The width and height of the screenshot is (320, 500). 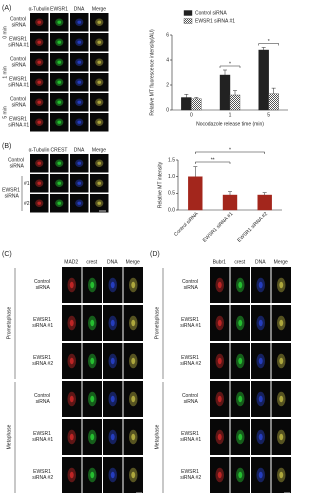 I want to click on legend-label: Control siRNA, so click(x=211, y=13).